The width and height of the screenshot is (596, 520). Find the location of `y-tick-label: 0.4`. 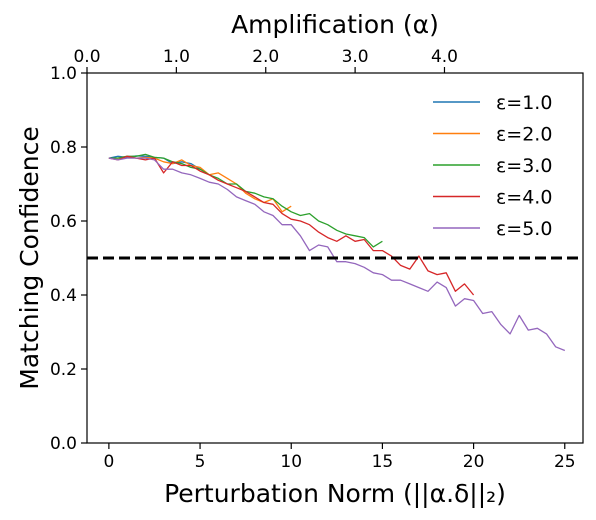

y-tick-label: 0.4 is located at coordinates (63, 296).